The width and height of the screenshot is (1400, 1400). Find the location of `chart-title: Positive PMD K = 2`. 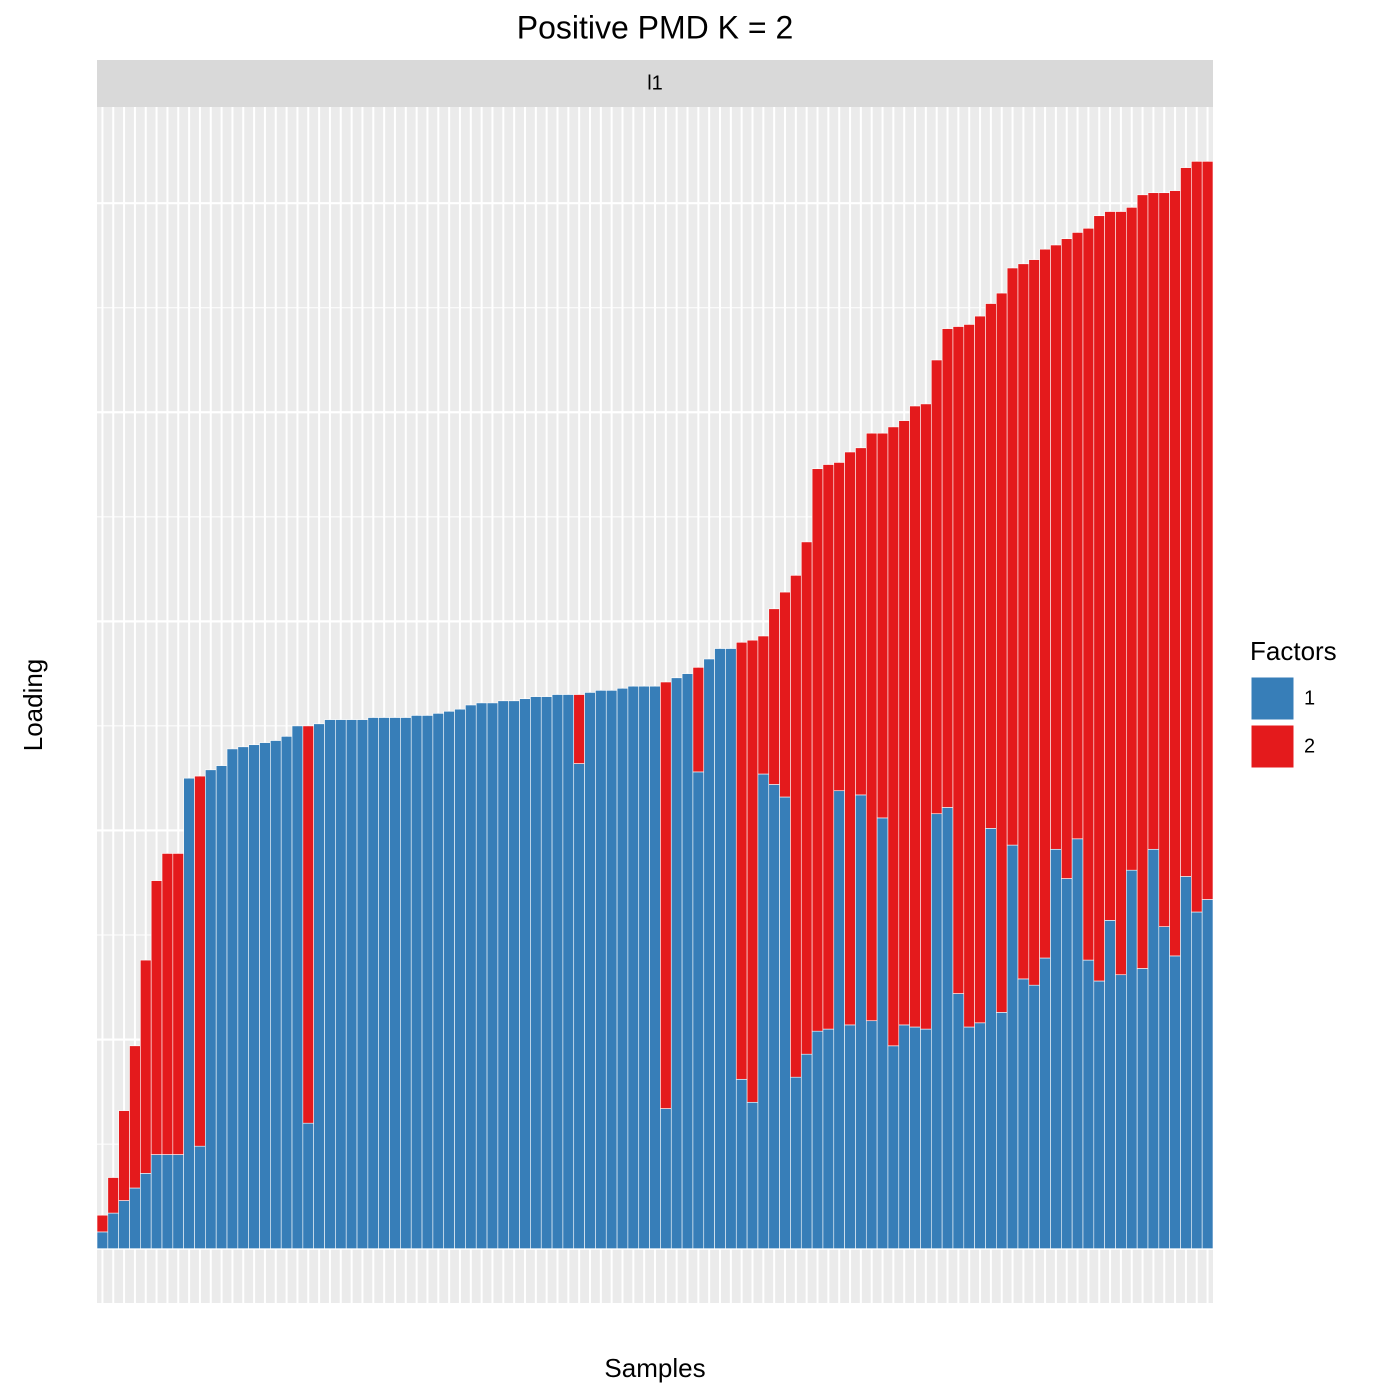

chart-title: Positive PMD K = 2 is located at coordinates (655, 27).